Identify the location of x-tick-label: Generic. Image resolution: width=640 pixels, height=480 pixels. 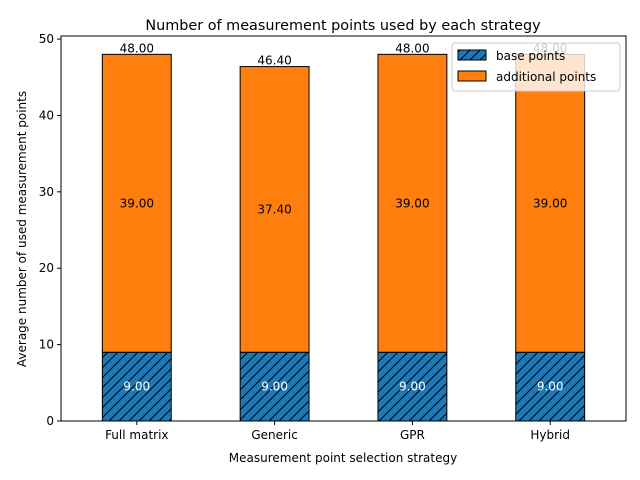
(274, 435).